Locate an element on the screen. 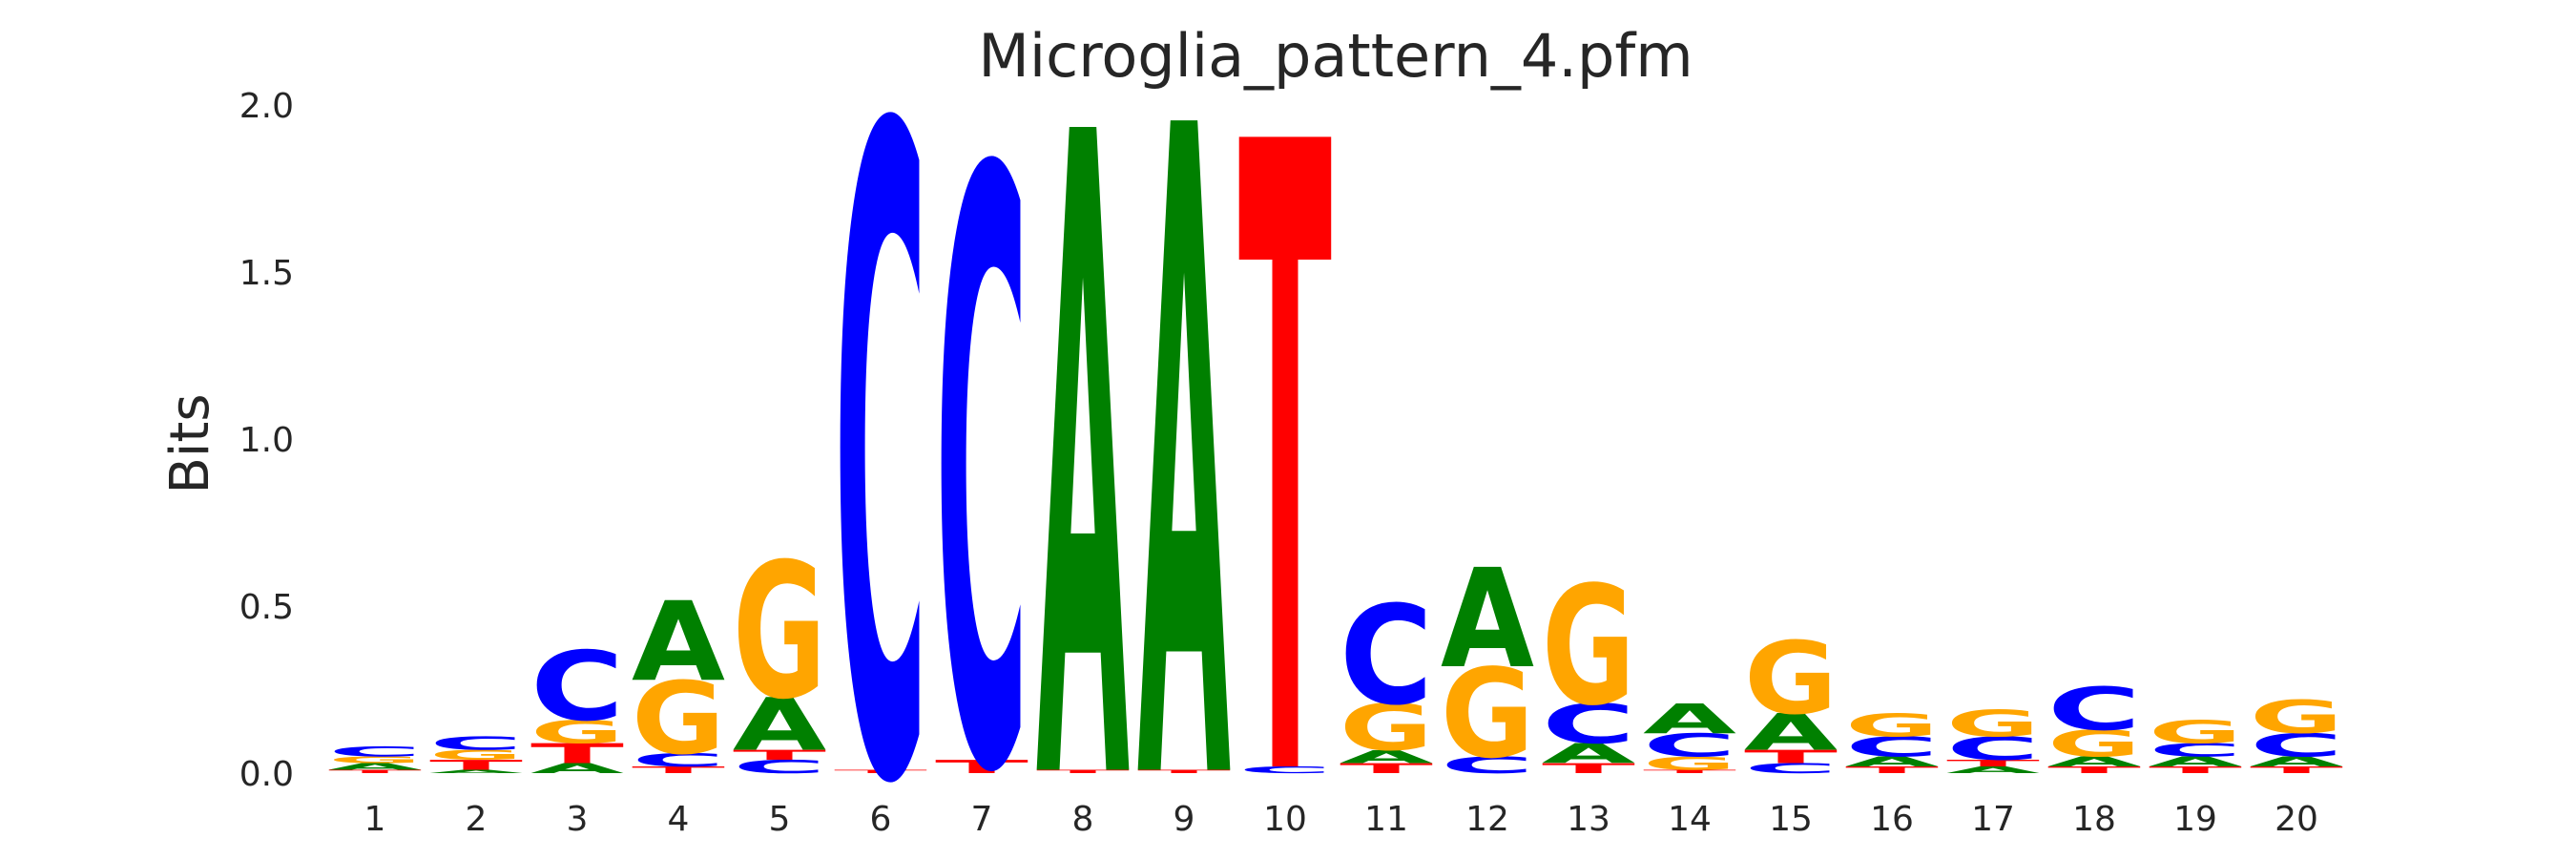  position-stack: CT is located at coordinates (1285, 429).